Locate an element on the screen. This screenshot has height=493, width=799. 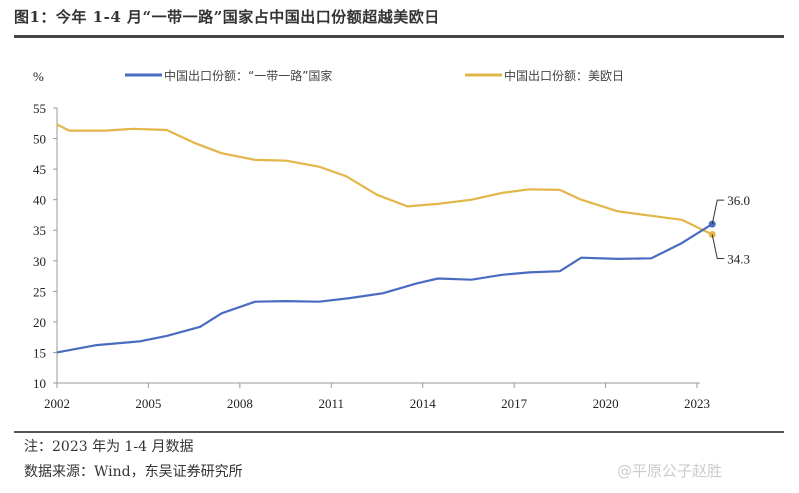
x-tick-label: 2017 is located at coordinates (514, 403).